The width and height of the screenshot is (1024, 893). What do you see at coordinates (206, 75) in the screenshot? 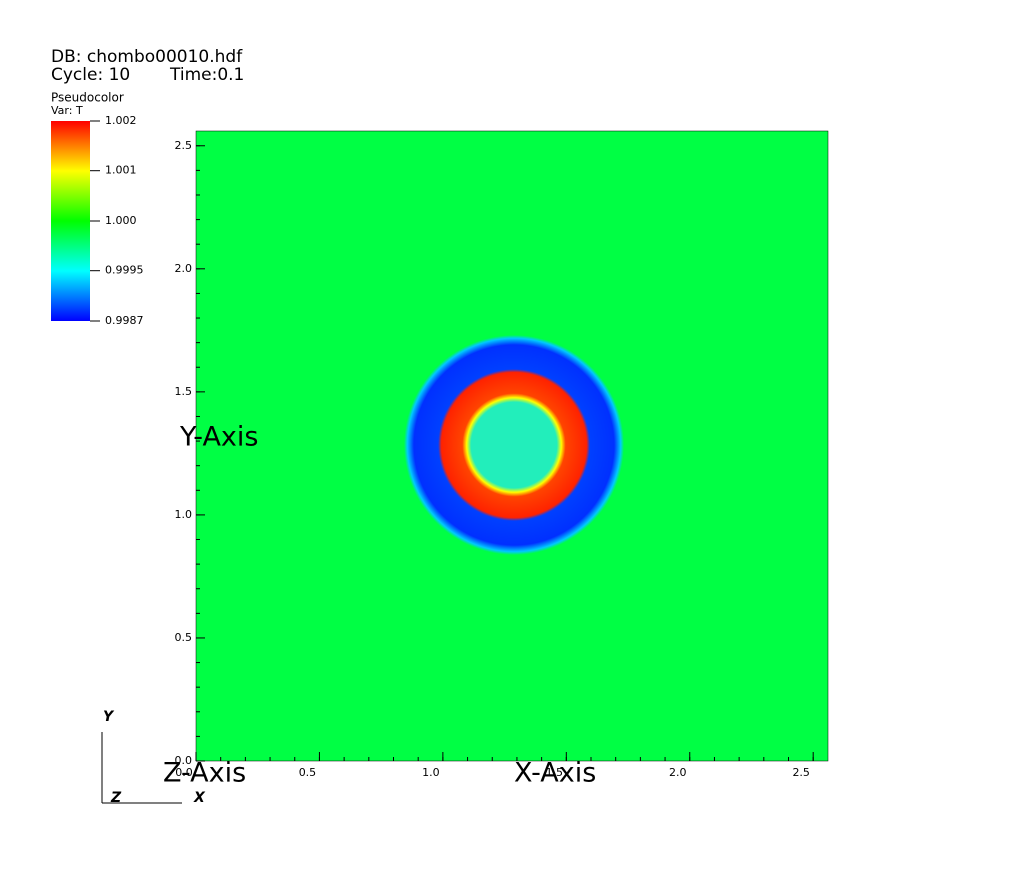
I see `time: Time:0.1` at bounding box center [206, 75].